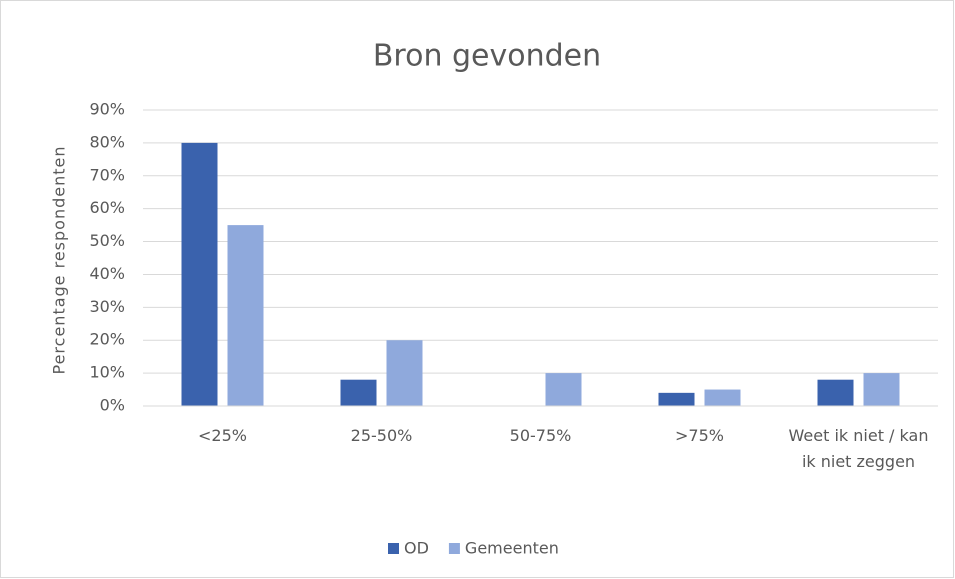  What do you see at coordinates (107, 174) in the screenshot?
I see `y-tick-label: 70%` at bounding box center [107, 174].